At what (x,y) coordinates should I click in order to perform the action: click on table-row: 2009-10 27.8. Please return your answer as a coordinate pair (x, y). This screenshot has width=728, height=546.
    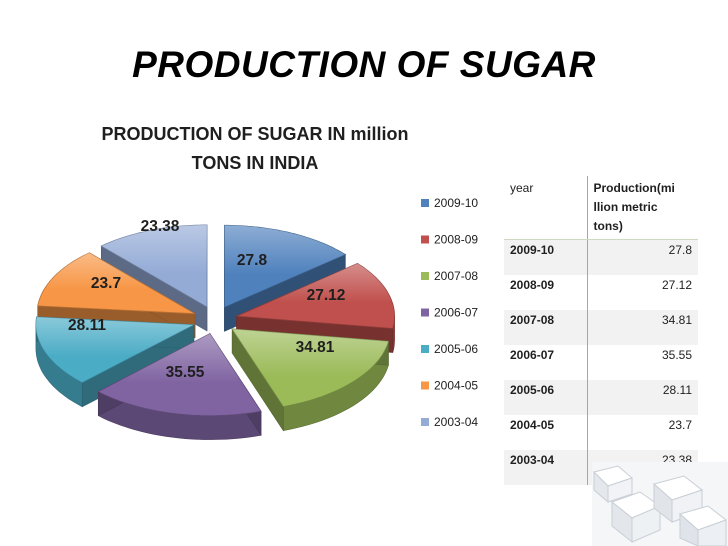
    Looking at the image, I should click on (601, 257).